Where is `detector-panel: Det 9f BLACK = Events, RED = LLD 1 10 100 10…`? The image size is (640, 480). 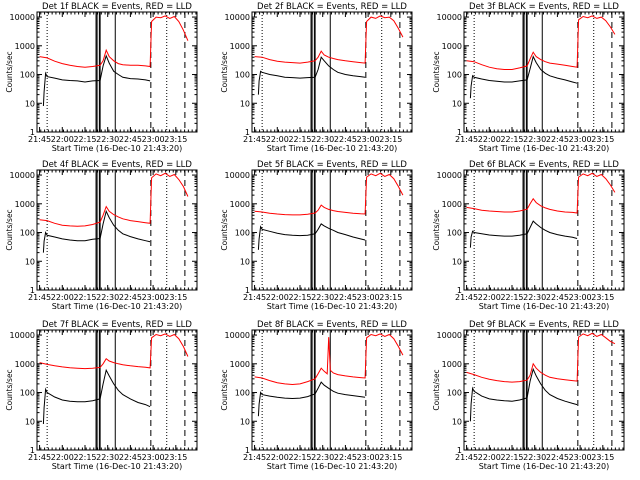
detector-panel: Det 9f BLACK = Events, RED = LLD 1 10 100 10… is located at coordinates (528, 395).